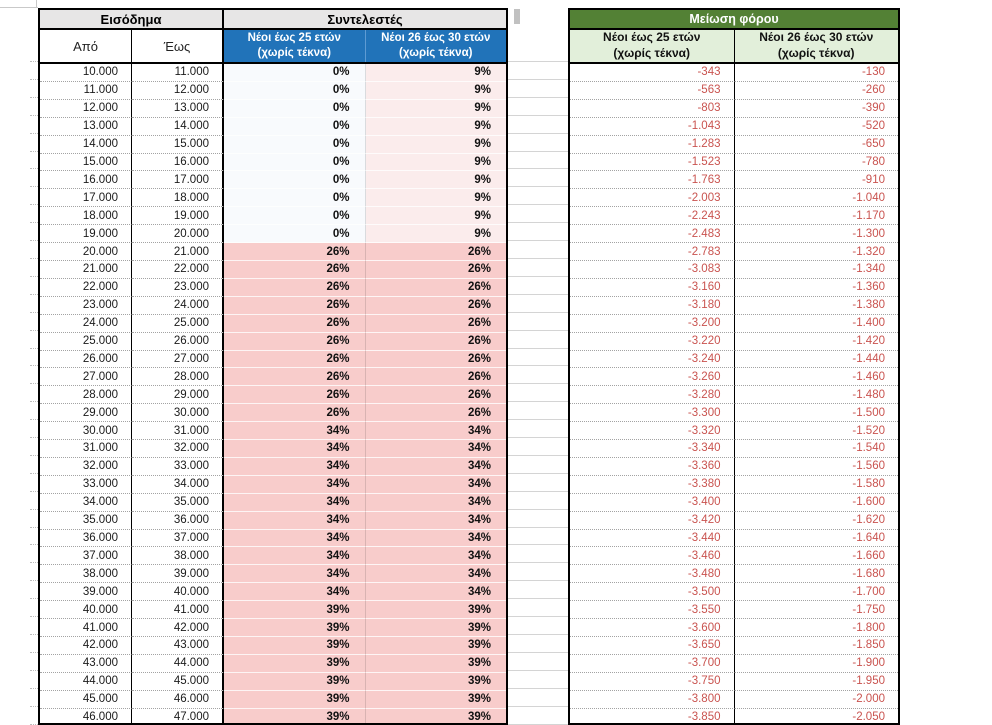  I want to click on cell-to: 21.000, so click(178, 252).